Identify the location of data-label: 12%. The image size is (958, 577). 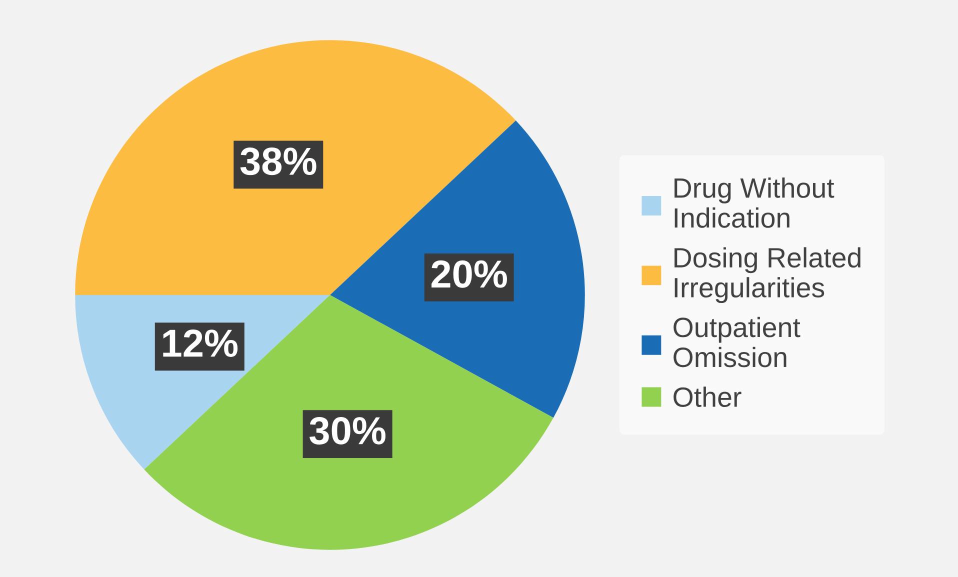
(200, 343).